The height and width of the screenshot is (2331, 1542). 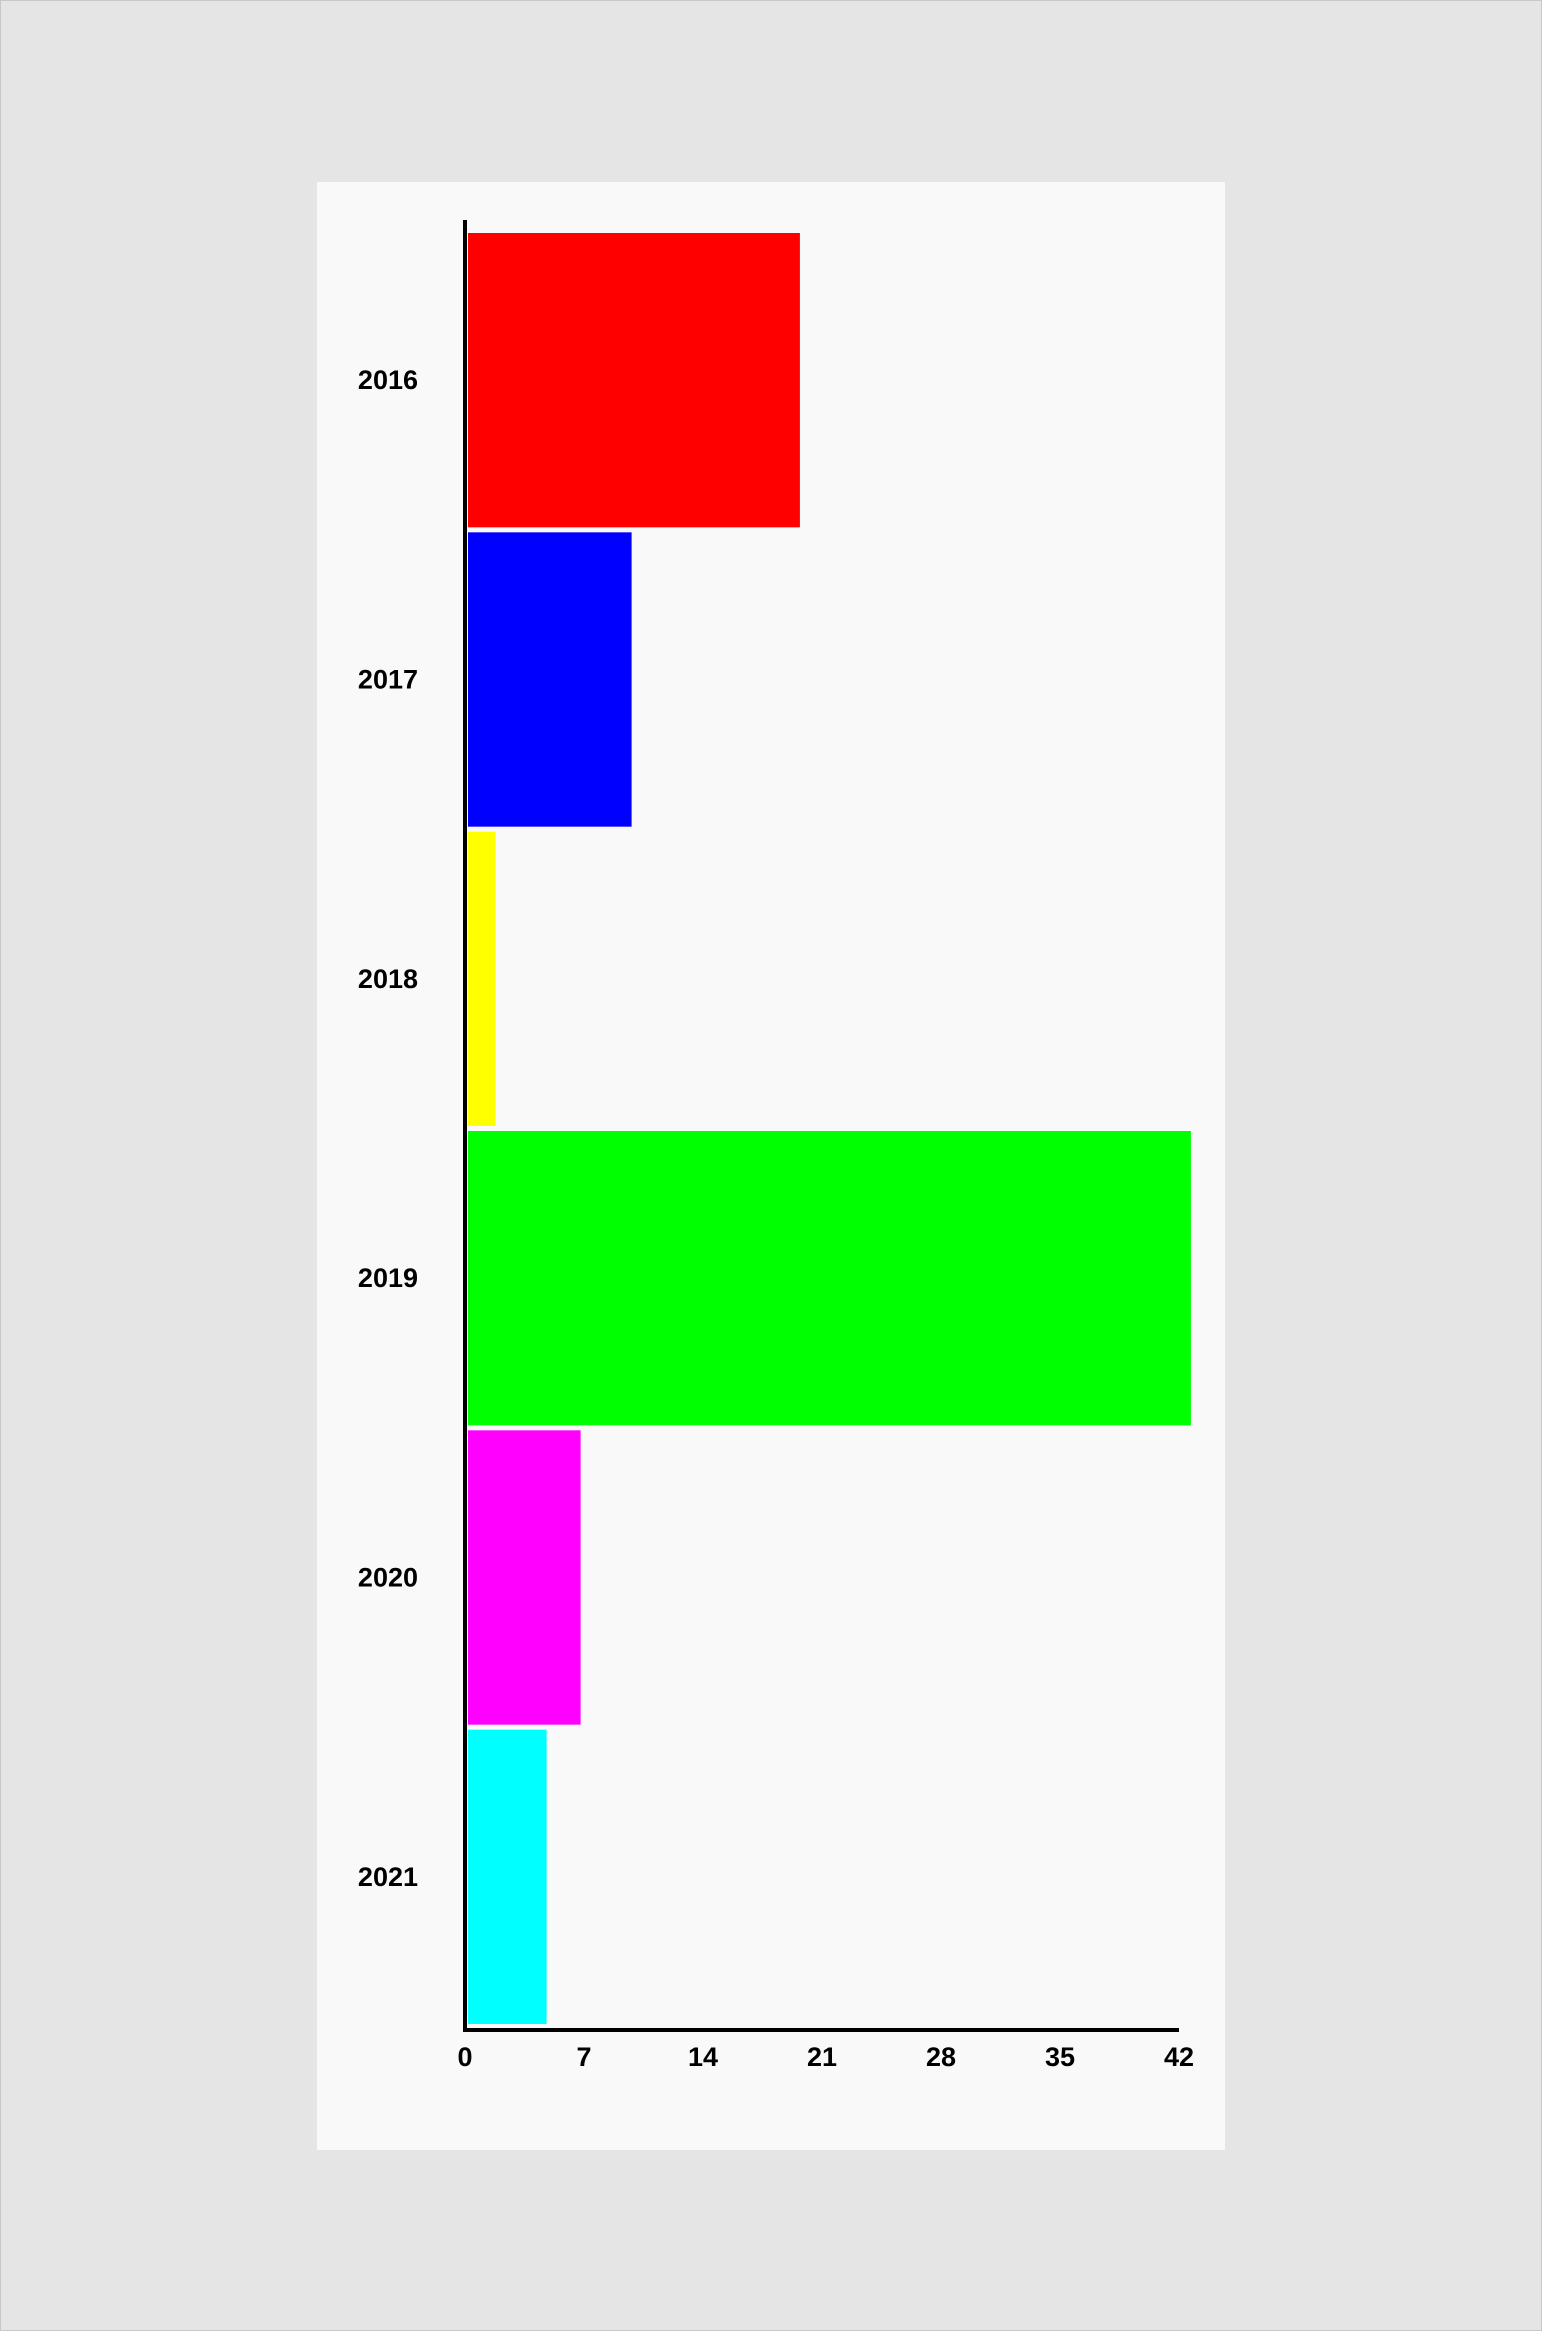 I want to click on bar-2017, so click(x=550, y=679).